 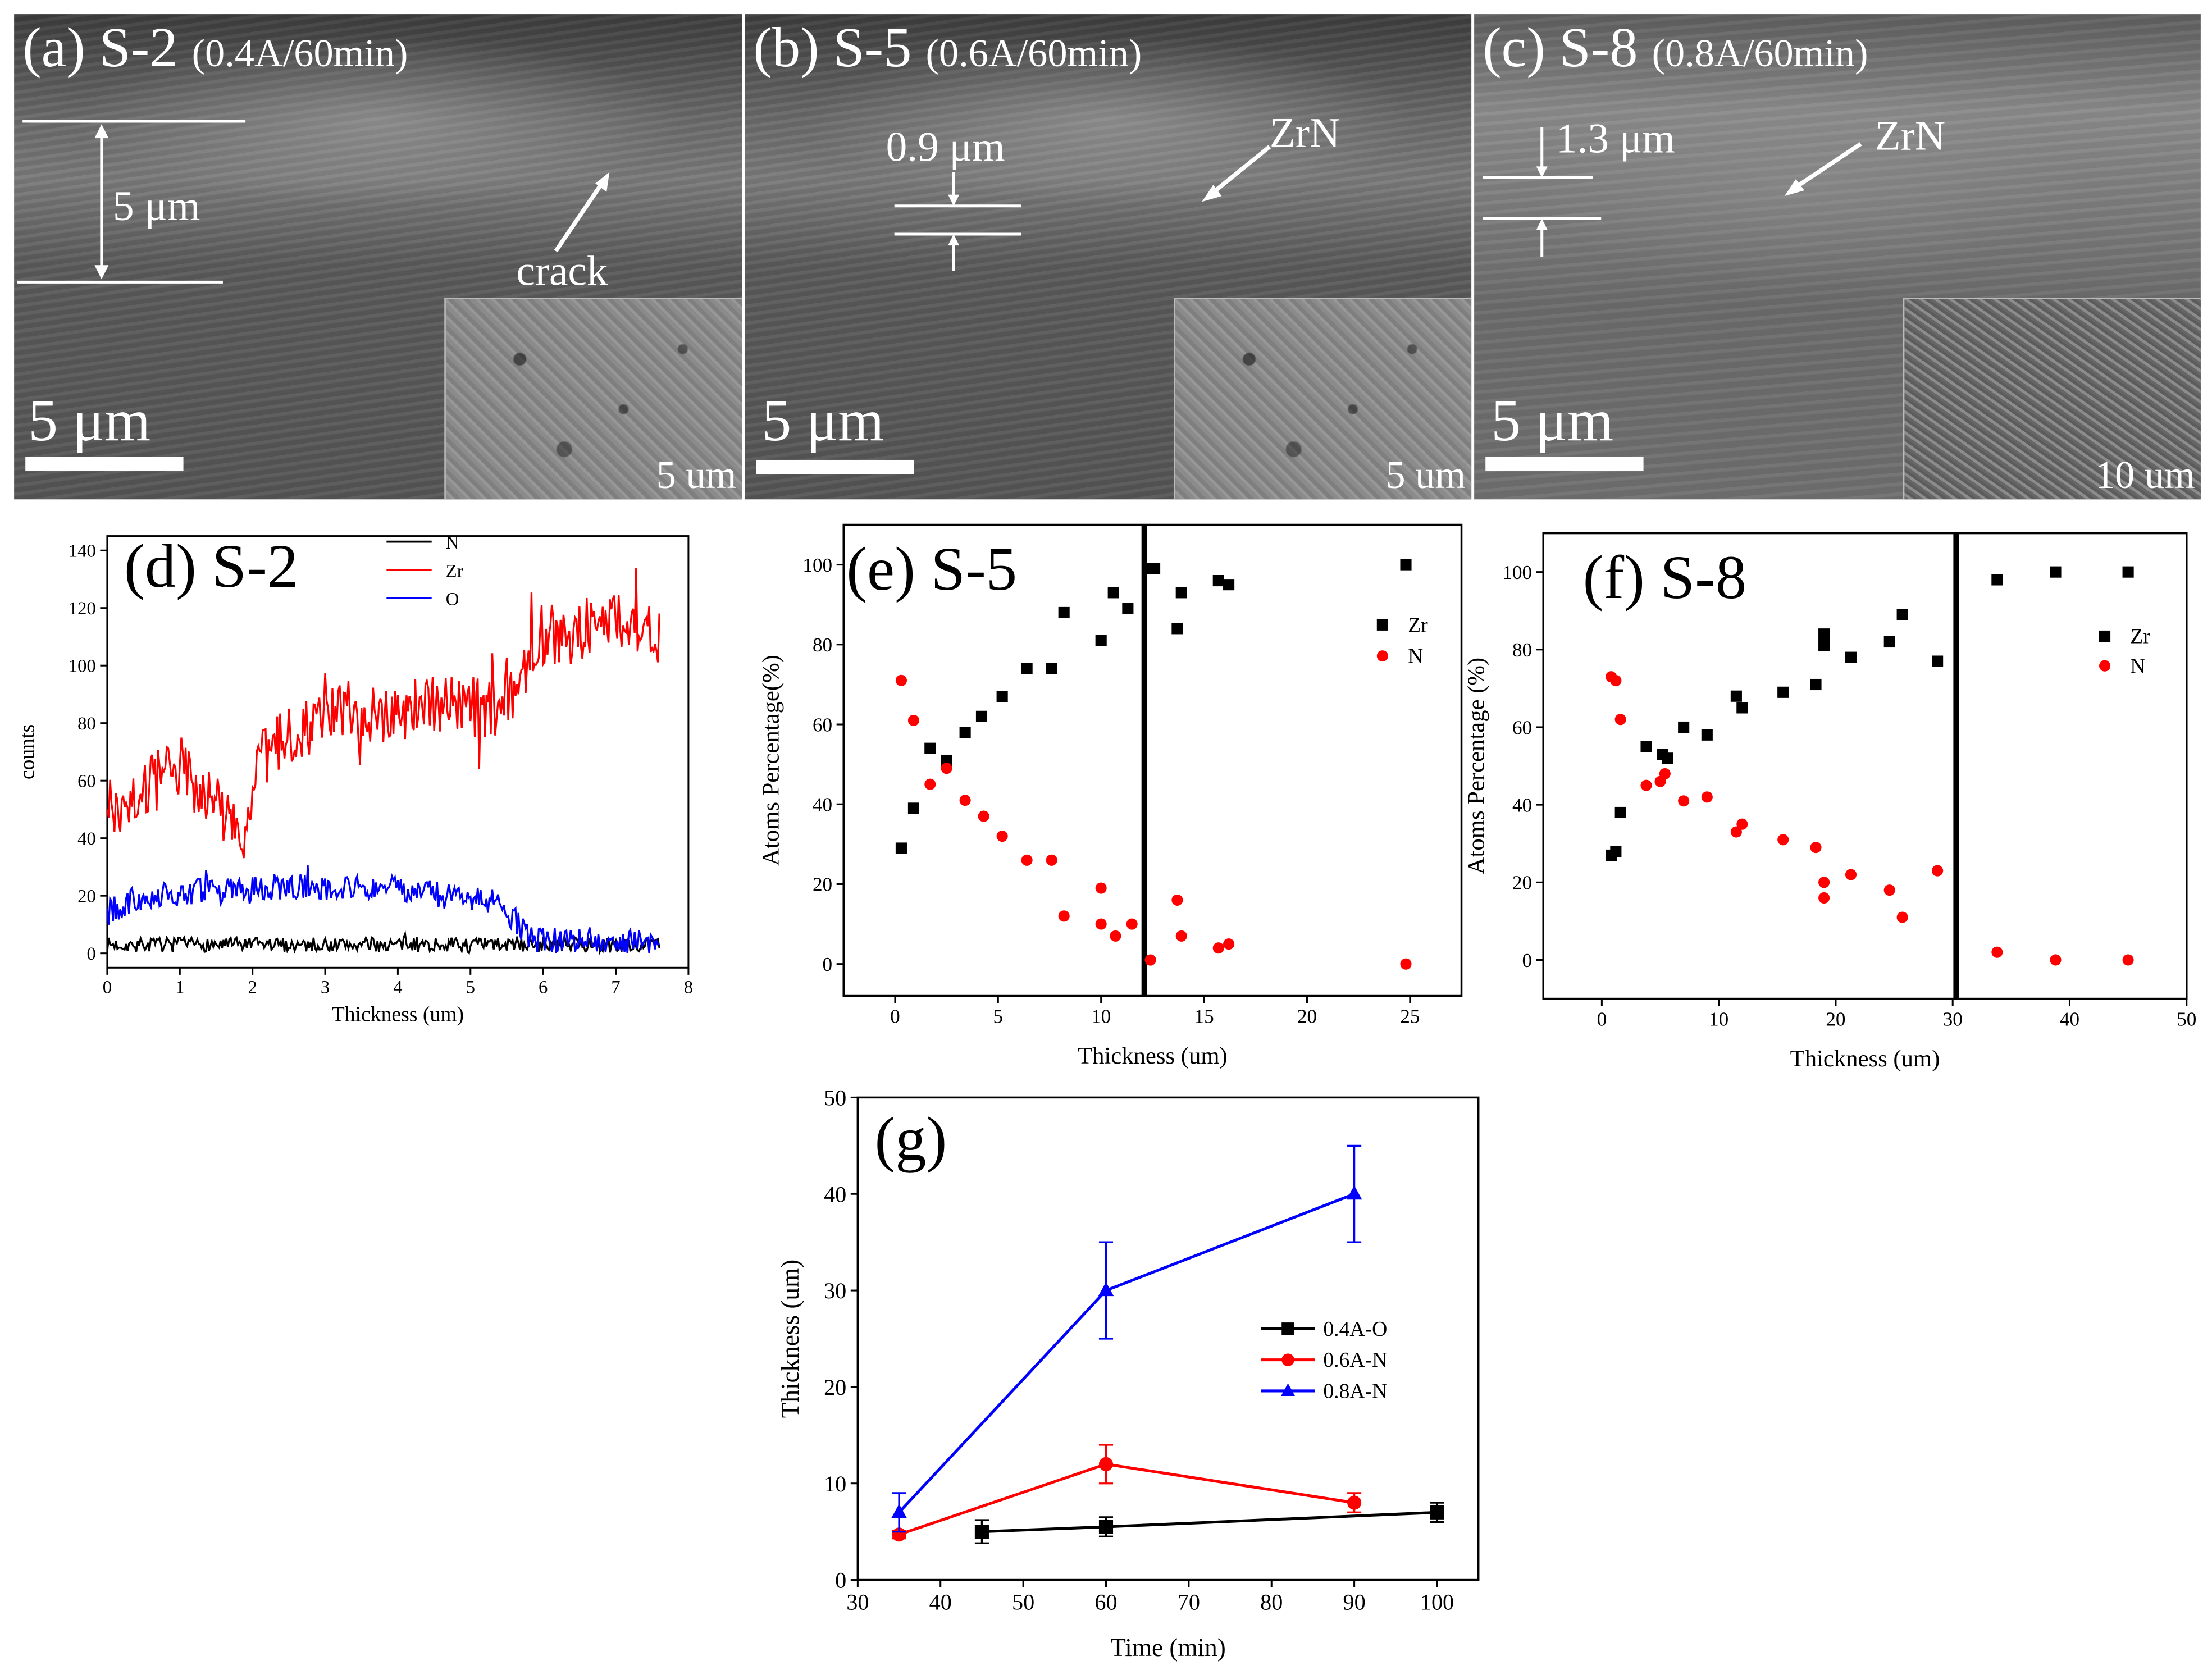 I want to click on sample-name: S-8, so click(x=1599, y=47).